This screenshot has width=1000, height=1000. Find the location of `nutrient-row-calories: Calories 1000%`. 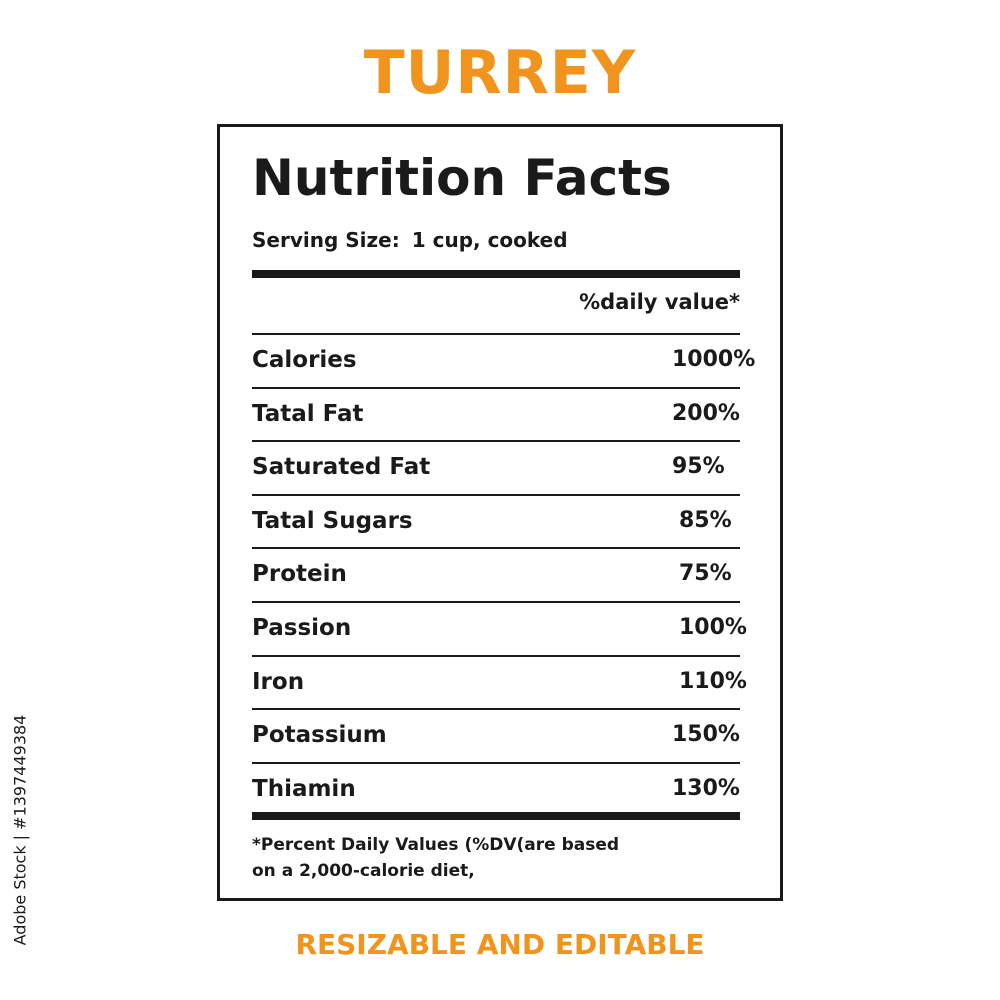

nutrient-row-calories: Calories 1000% is located at coordinates (503, 360).